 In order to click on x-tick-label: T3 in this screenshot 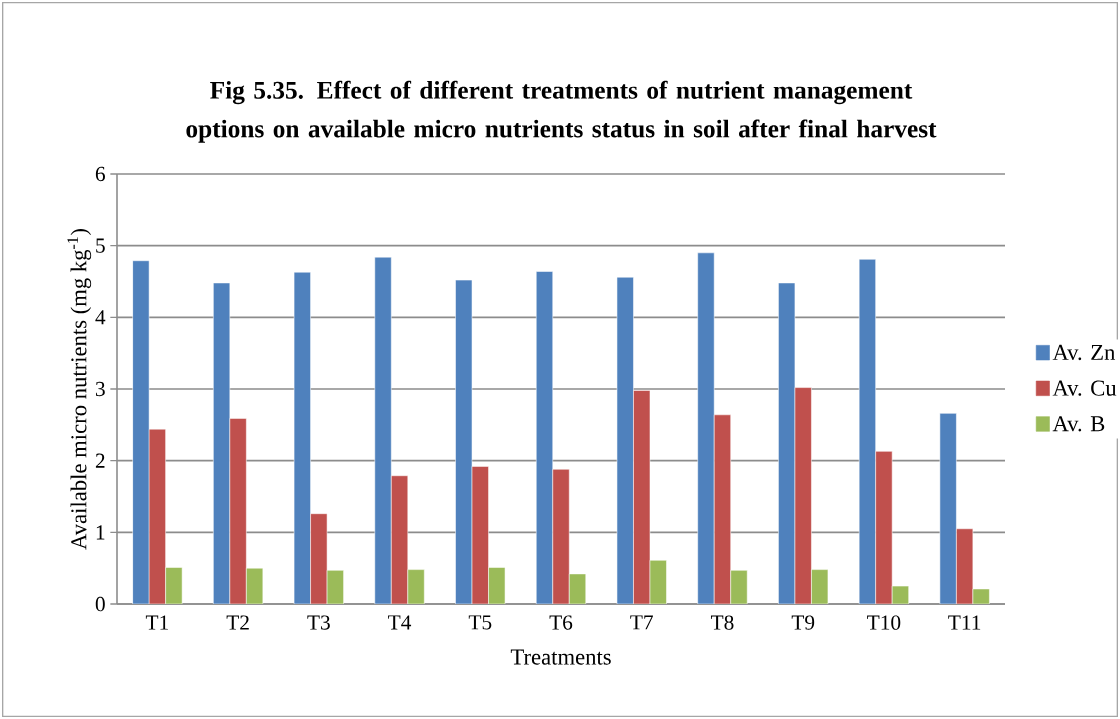, I will do `click(318, 622)`.